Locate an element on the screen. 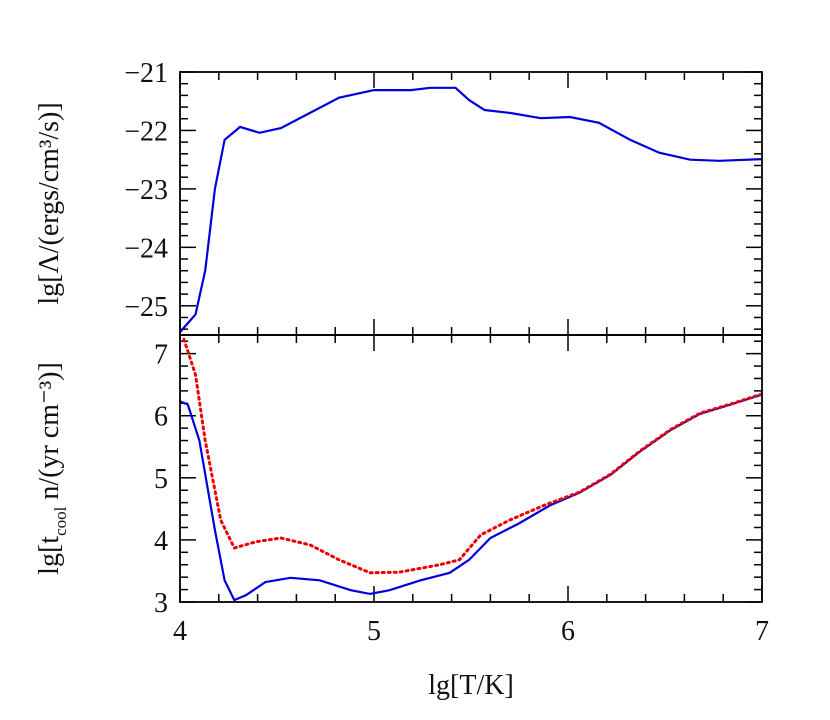  y-axis-label: lg[tcool n/(yr cm⁻³)] is located at coordinates (52, 468).